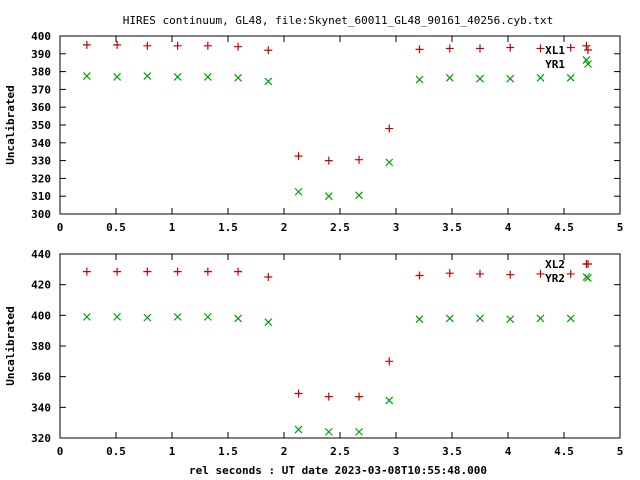  Describe the element at coordinates (284, 451) in the screenshot. I see `x-tick-label: 2` at that location.